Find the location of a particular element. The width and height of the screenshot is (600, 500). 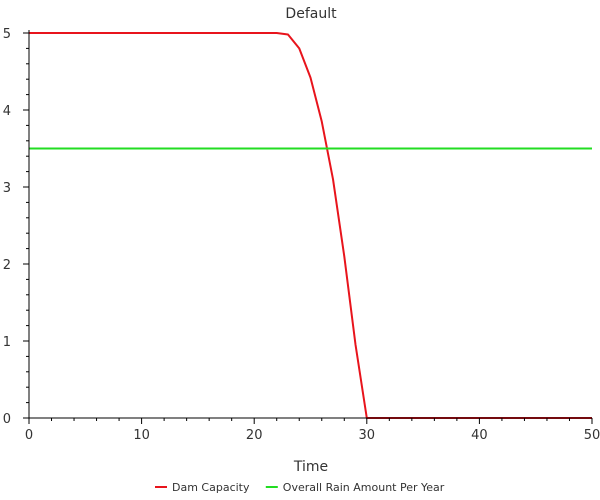

x-tick-label: 50 is located at coordinates (592, 435).